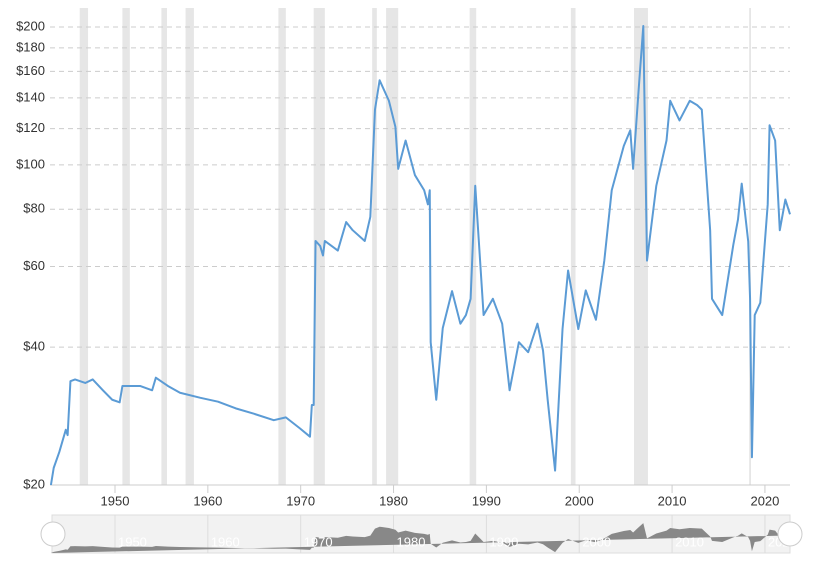  Describe the element at coordinates (596, 541) in the screenshot. I see `navigator-tick-label: 2000` at that location.